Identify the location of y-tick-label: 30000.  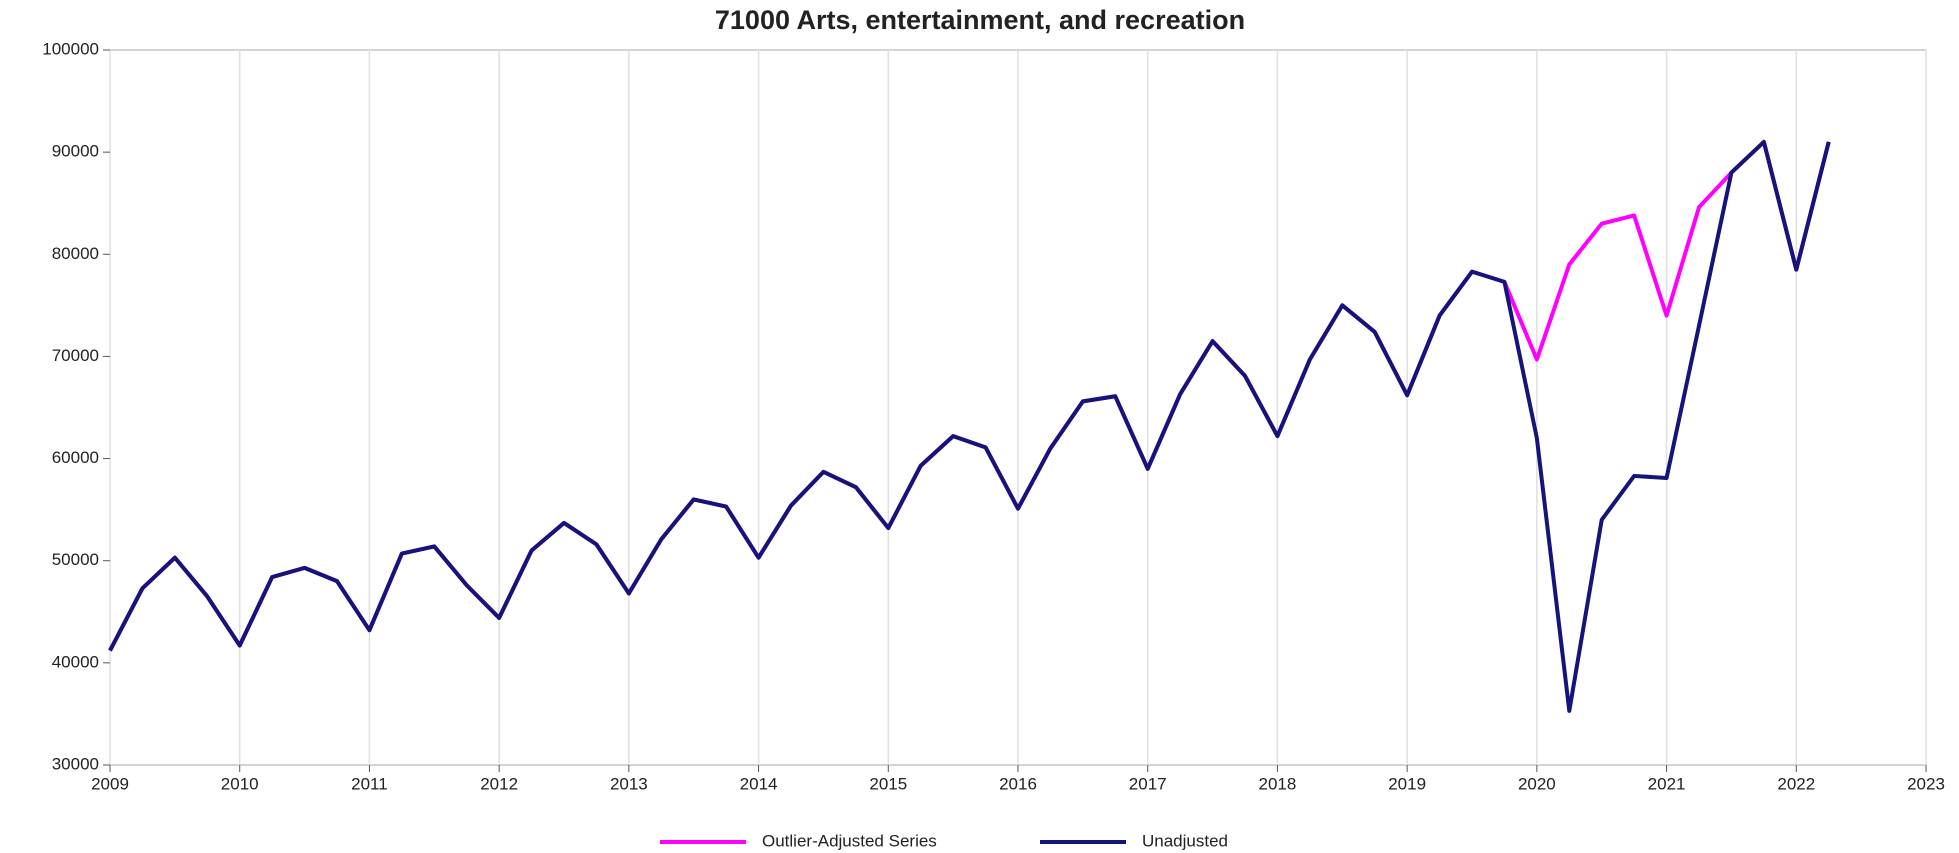
(75, 763).